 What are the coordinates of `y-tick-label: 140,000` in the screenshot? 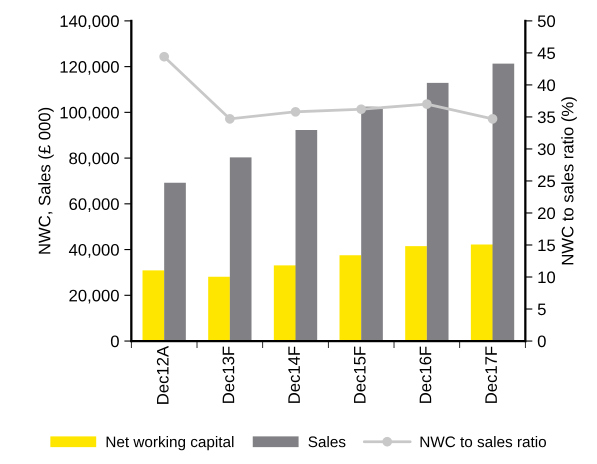 It's located at (89, 22).